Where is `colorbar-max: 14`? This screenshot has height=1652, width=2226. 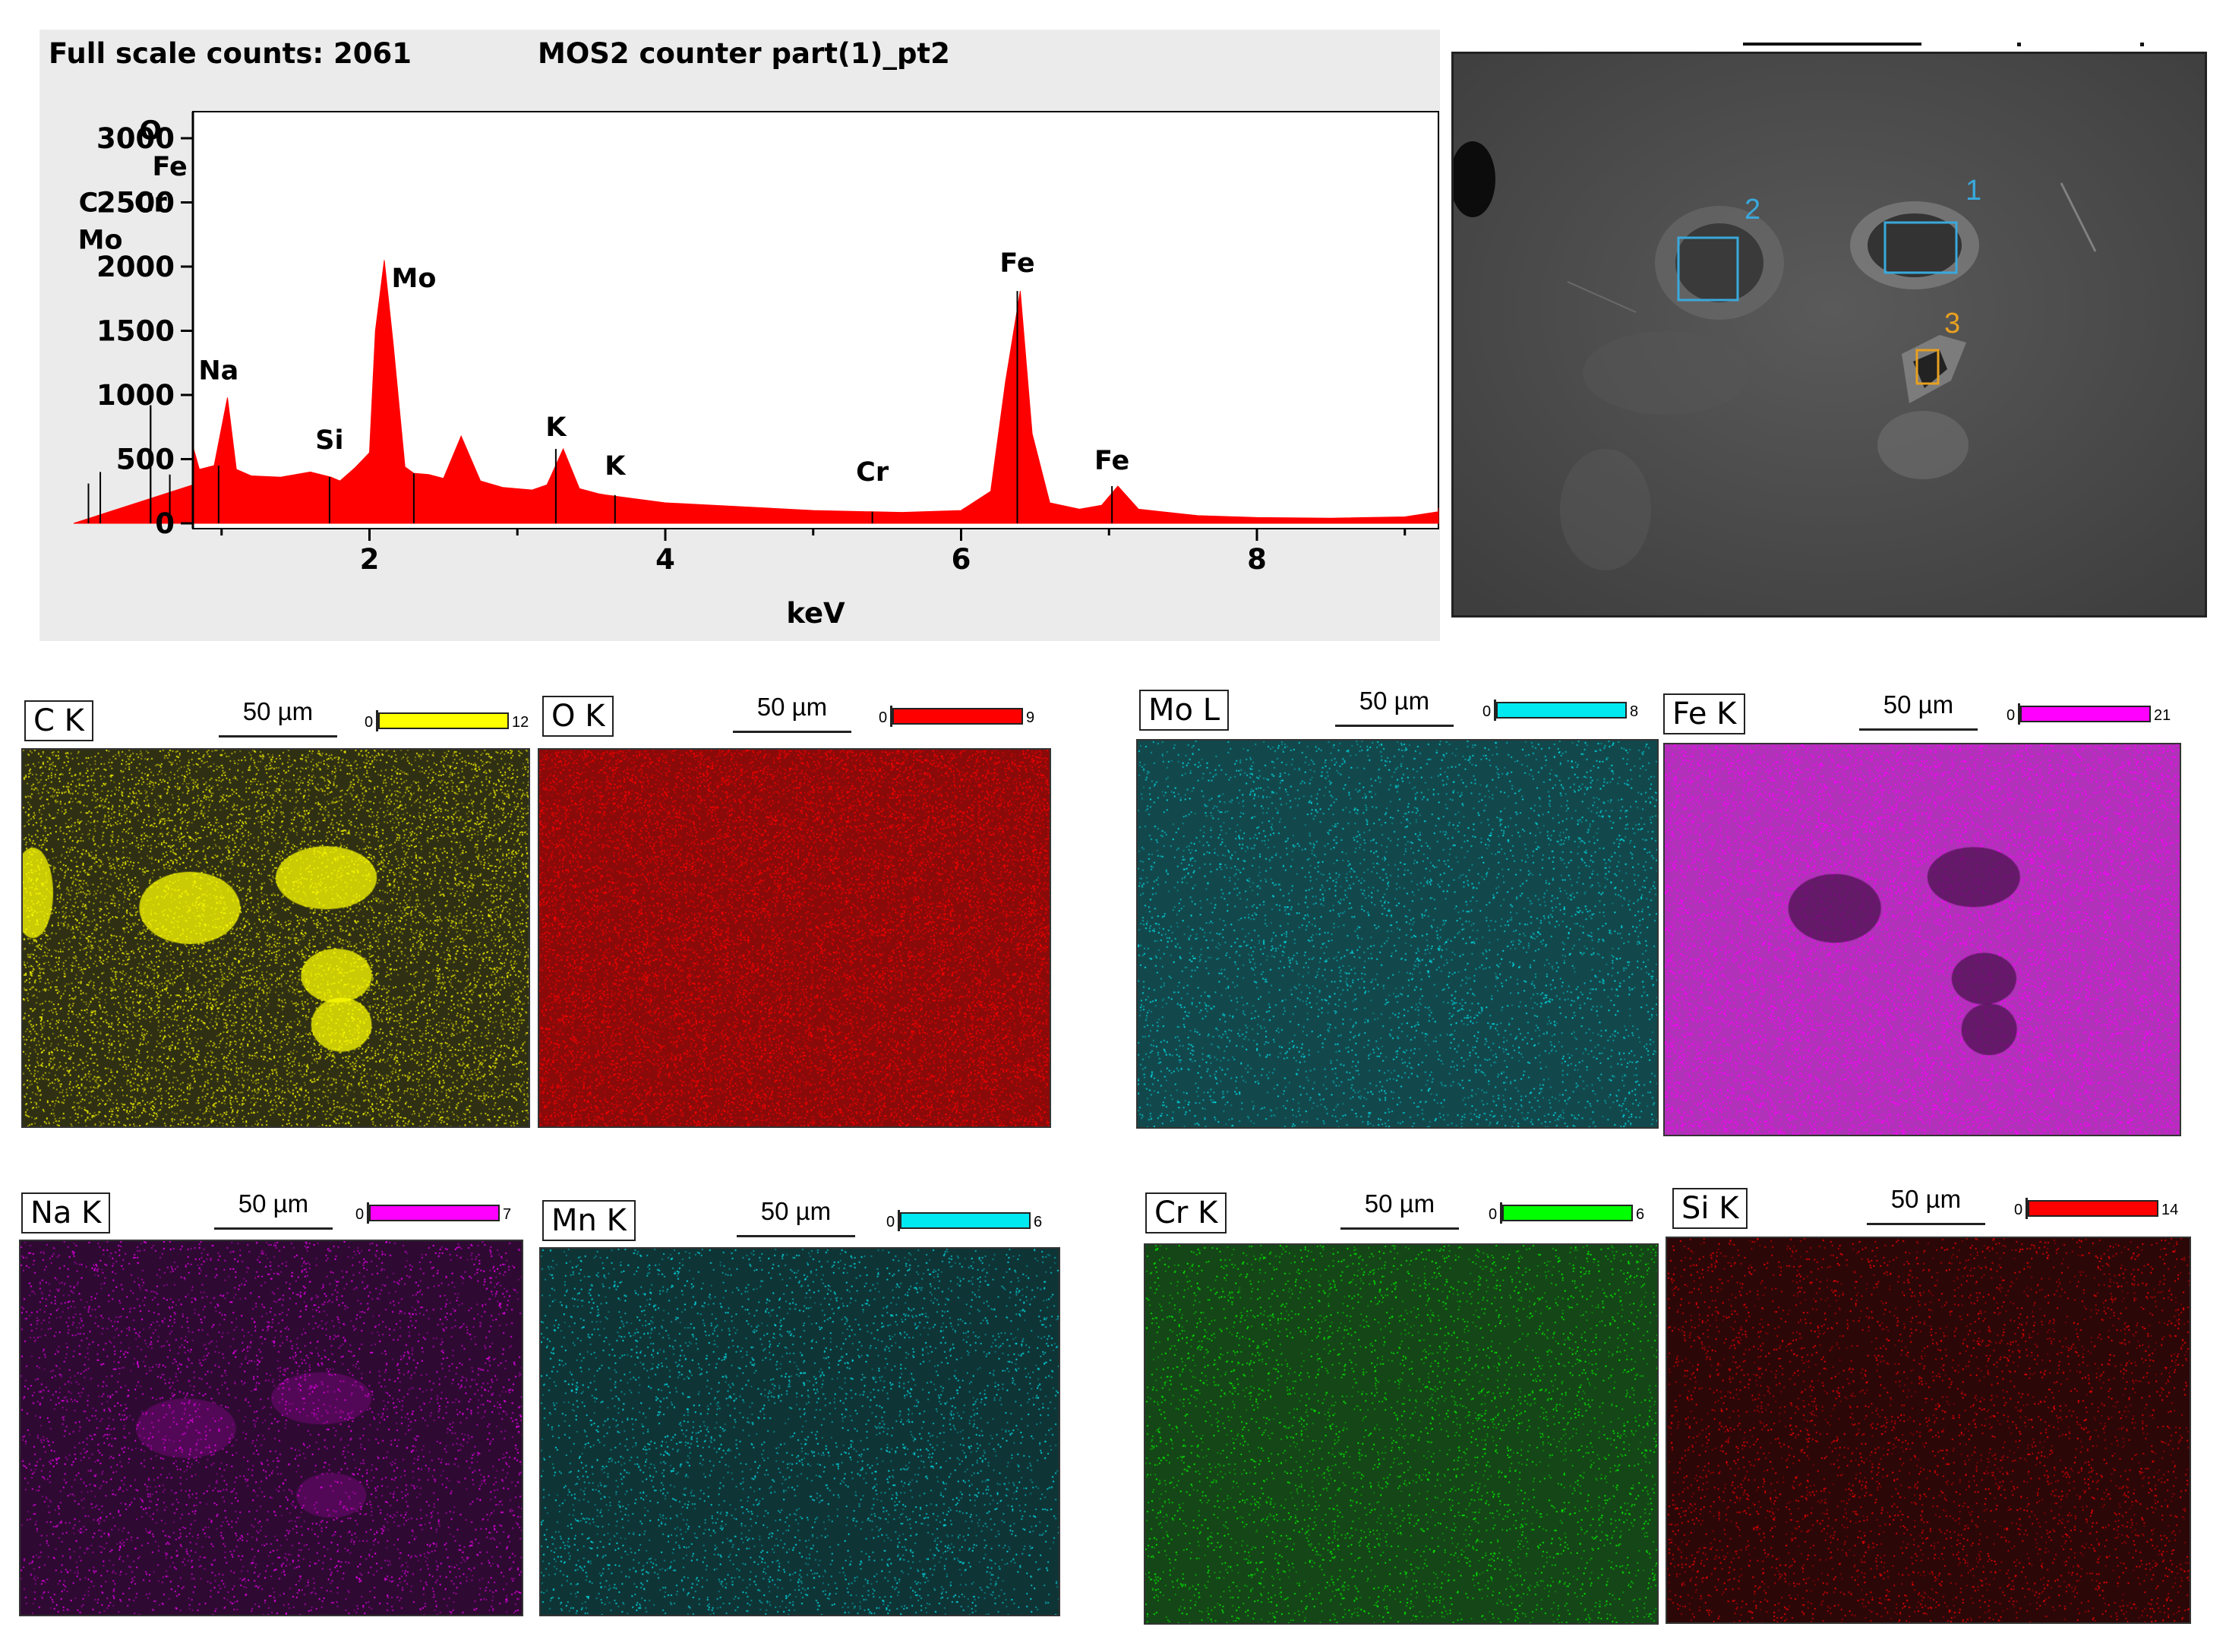 colorbar-max: 14 is located at coordinates (2170, 1210).